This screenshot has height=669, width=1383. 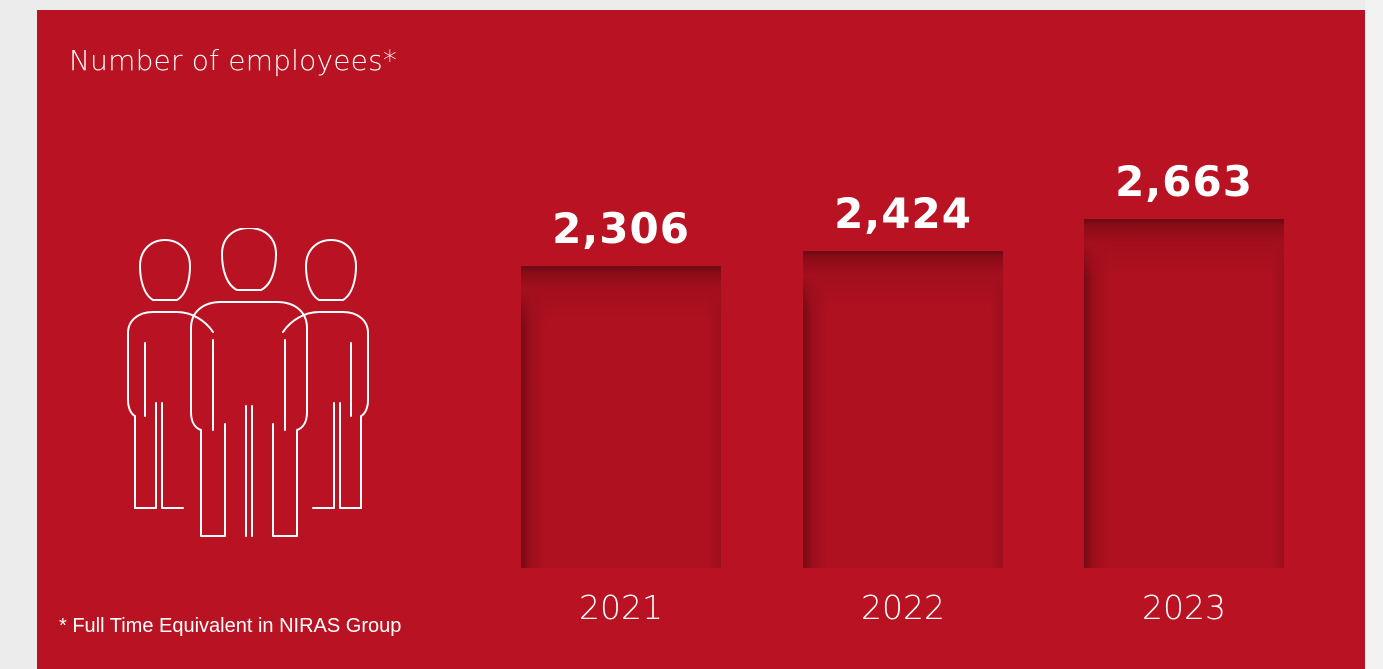 What do you see at coordinates (233, 60) in the screenshot?
I see `chart-title: Number of employees*` at bounding box center [233, 60].